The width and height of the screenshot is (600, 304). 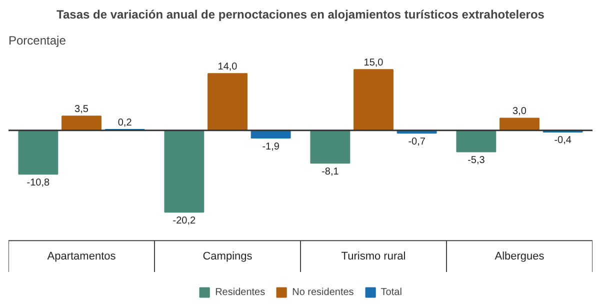 What do you see at coordinates (374, 62) in the screenshot?
I see `data-label: 15,0` at bounding box center [374, 62].